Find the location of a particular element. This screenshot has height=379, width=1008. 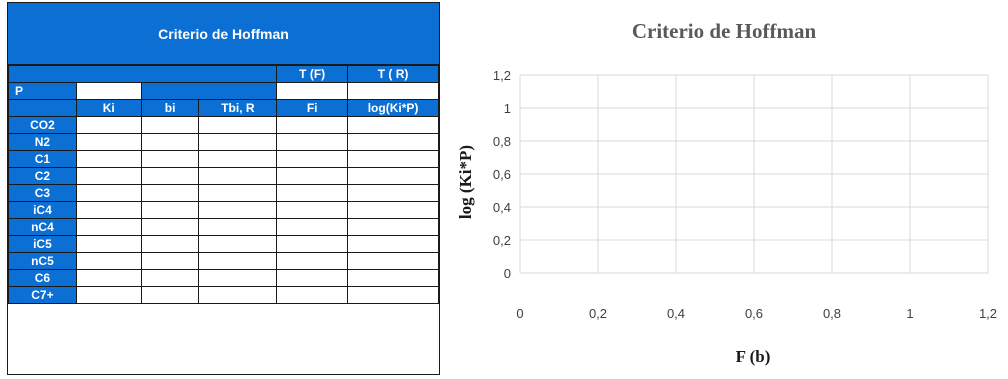

component-label: N2 is located at coordinates (42, 142).